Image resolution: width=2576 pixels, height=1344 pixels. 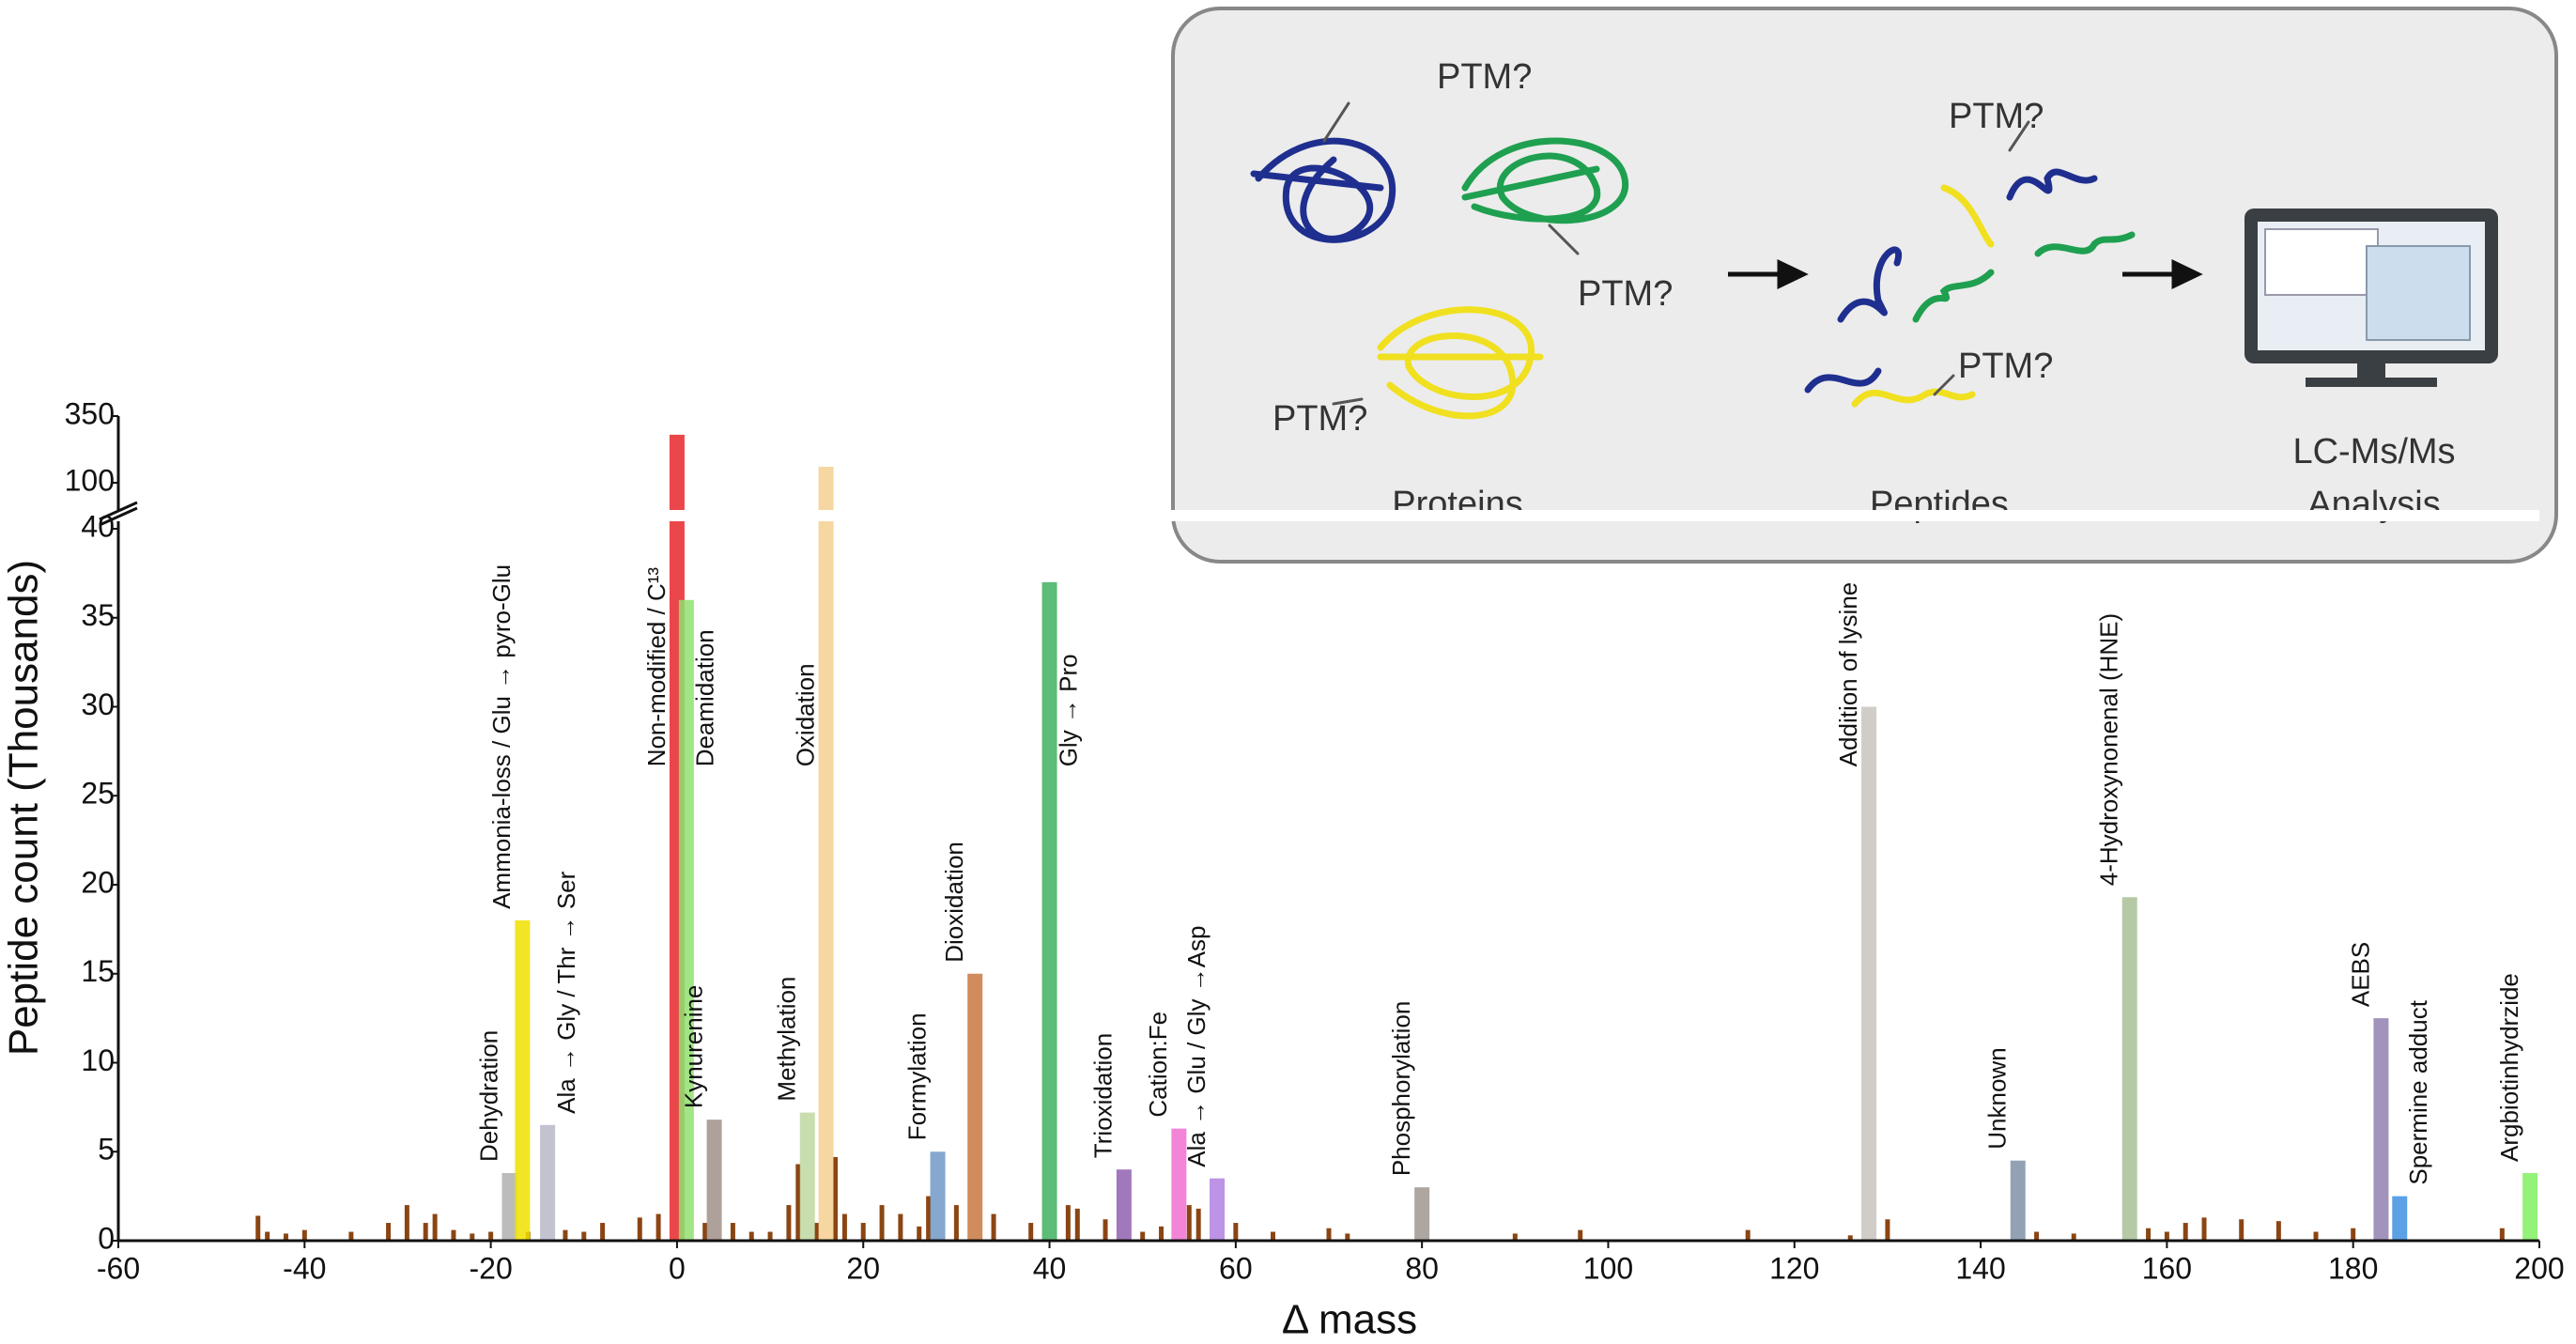 What do you see at coordinates (1848, 674) in the screenshot?
I see `bar-label: Addition of lysine` at bounding box center [1848, 674].